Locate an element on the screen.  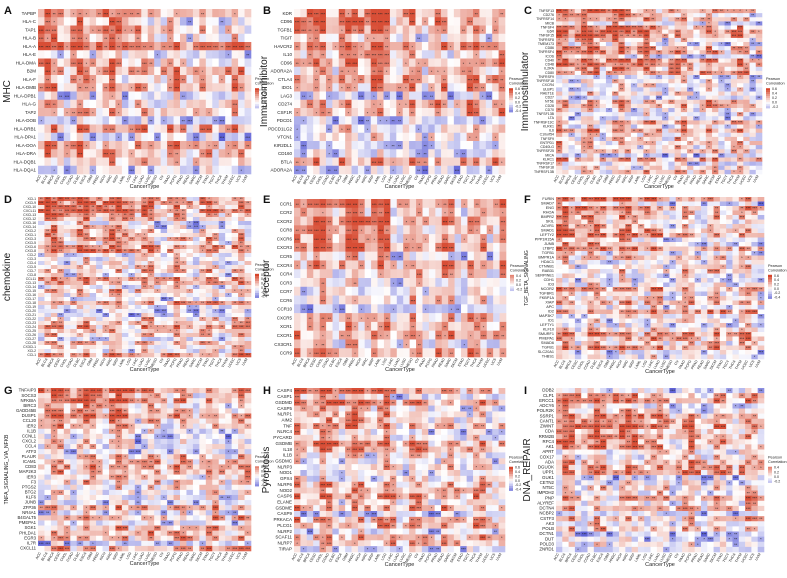
column-label: UVM is located at coordinates (755, 179).